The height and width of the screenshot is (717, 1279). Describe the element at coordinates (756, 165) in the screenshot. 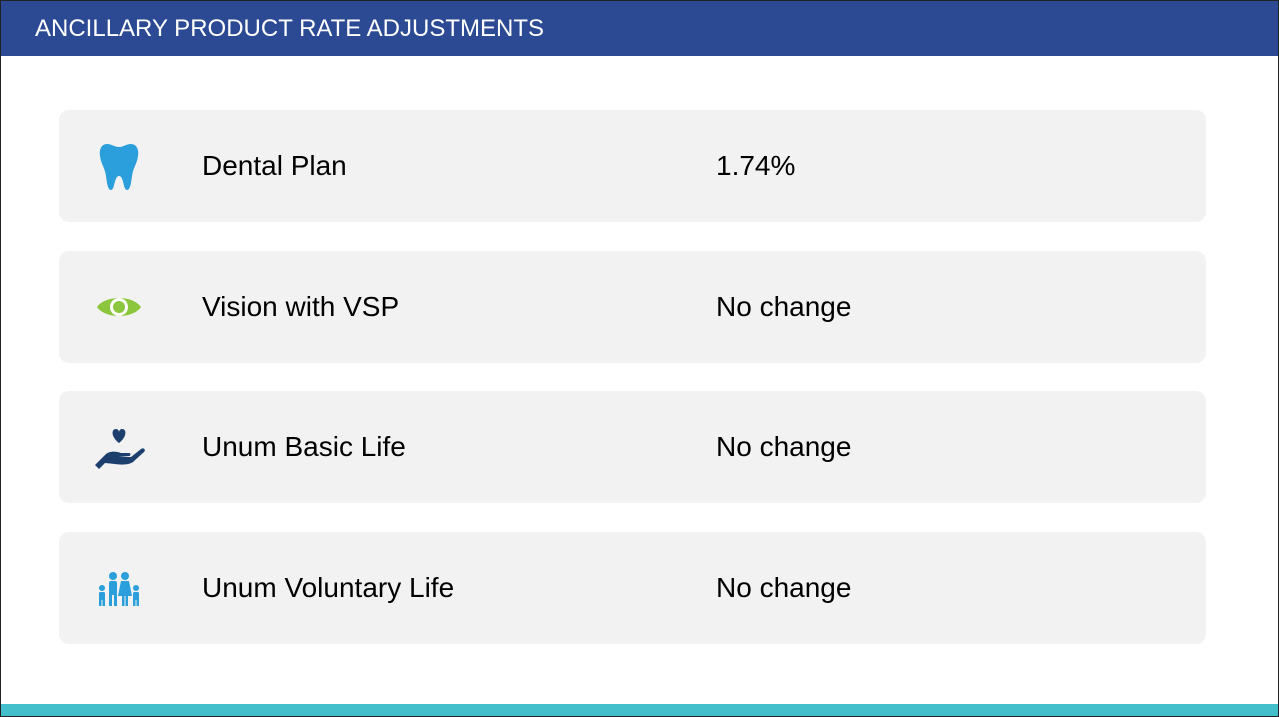

I see `value: 1.74%` at that location.